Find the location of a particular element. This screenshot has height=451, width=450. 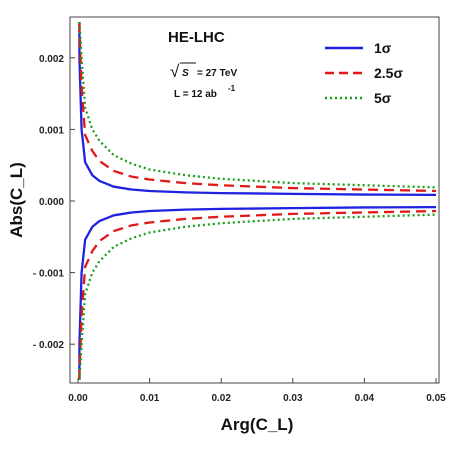

annotation-title: HE-LHC is located at coordinates (196, 37).